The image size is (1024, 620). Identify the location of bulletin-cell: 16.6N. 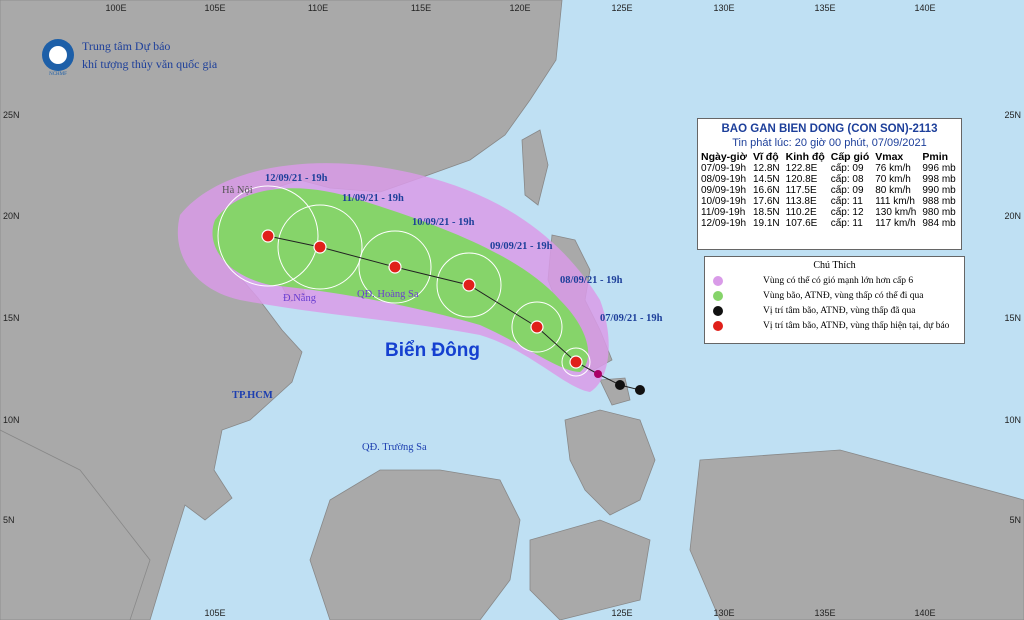
(766, 190).